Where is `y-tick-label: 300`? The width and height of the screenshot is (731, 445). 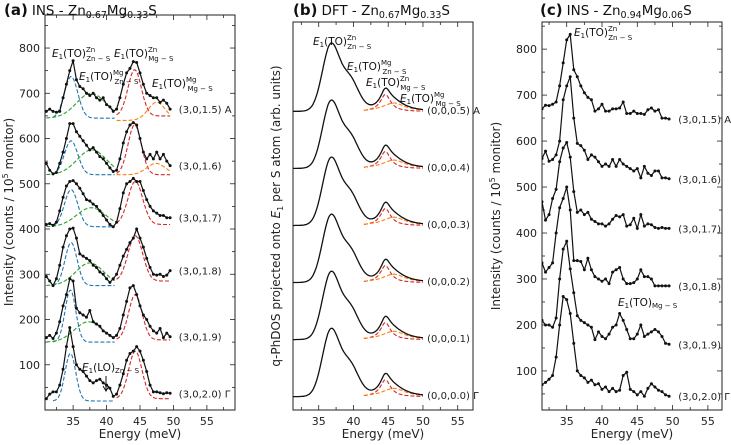
y-tick-label: 300 is located at coordinates (29, 274).